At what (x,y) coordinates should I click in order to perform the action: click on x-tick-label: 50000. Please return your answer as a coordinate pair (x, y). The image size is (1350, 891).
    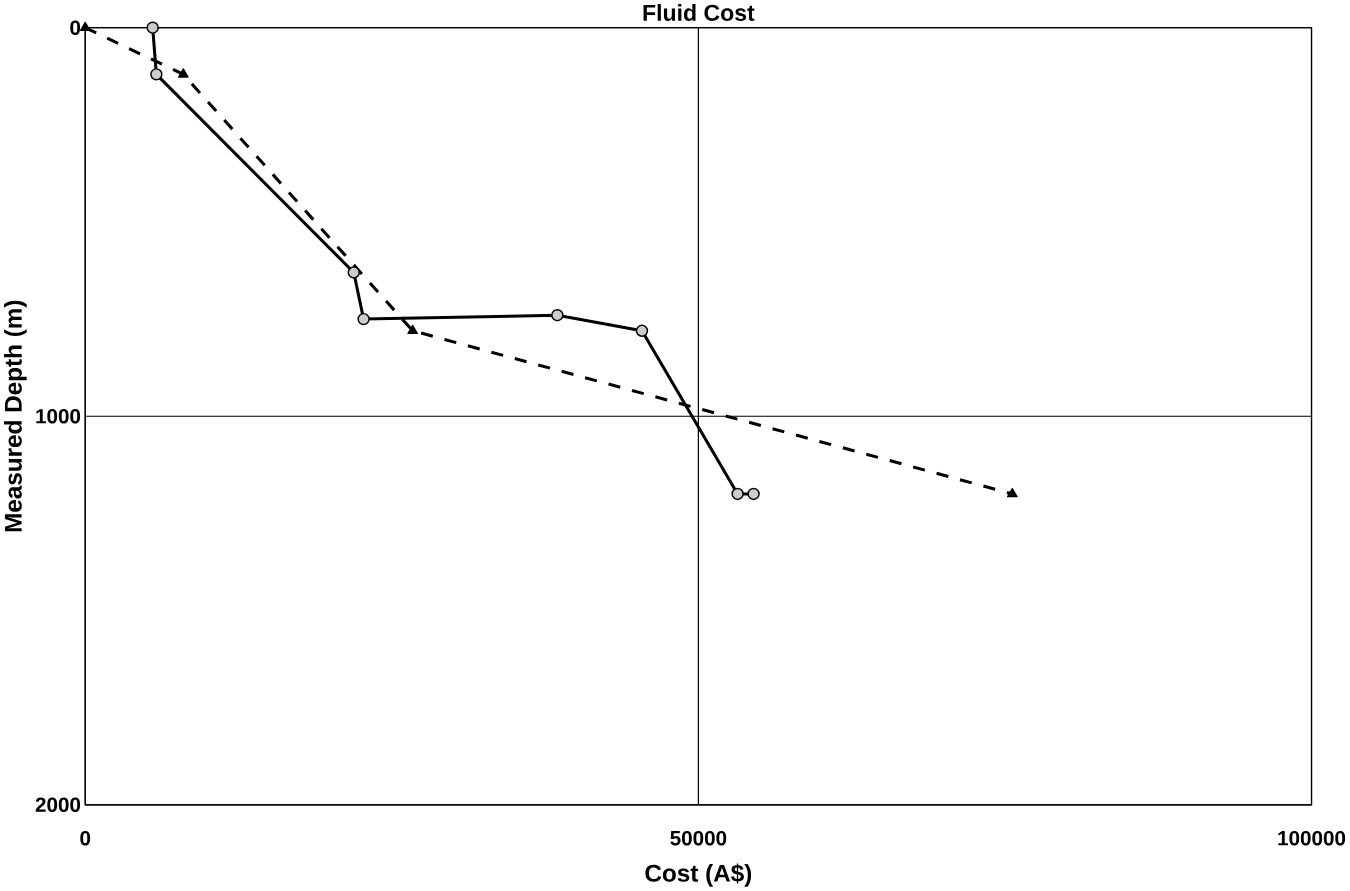
    Looking at the image, I should click on (698, 838).